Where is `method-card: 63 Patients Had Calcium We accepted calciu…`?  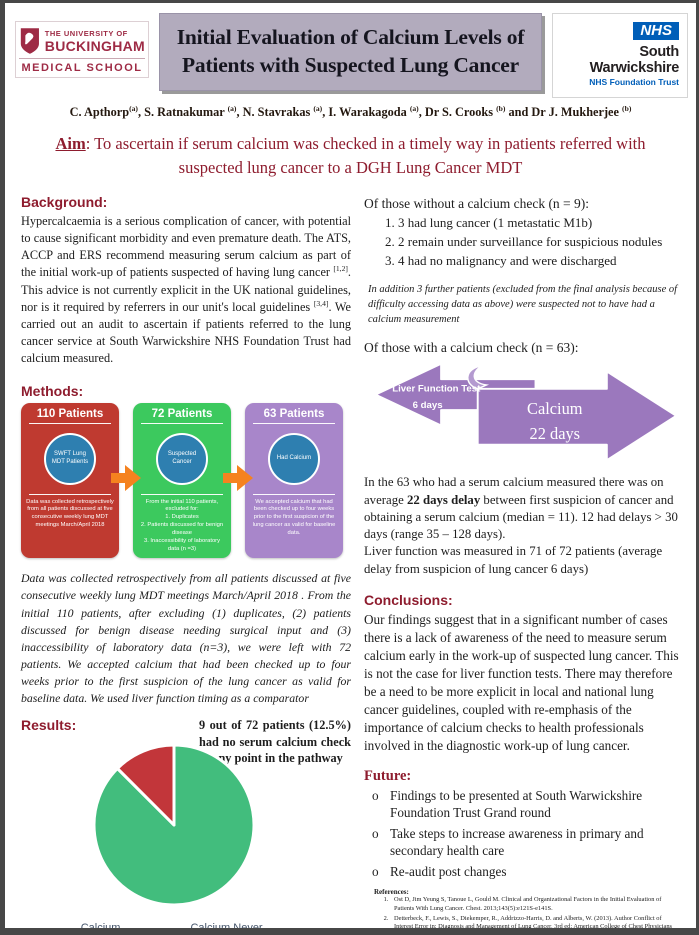
method-card: 63 Patients Had Calcium We accepted calciu… is located at coordinates (294, 480).